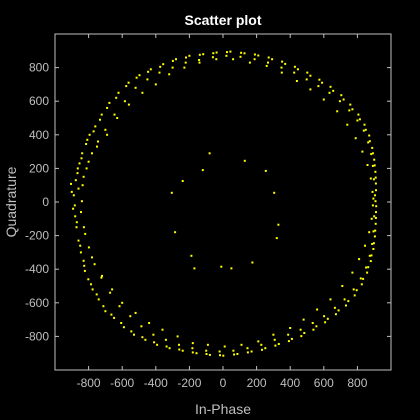  I want to click on y-tick-label: 600, so click(39, 101).